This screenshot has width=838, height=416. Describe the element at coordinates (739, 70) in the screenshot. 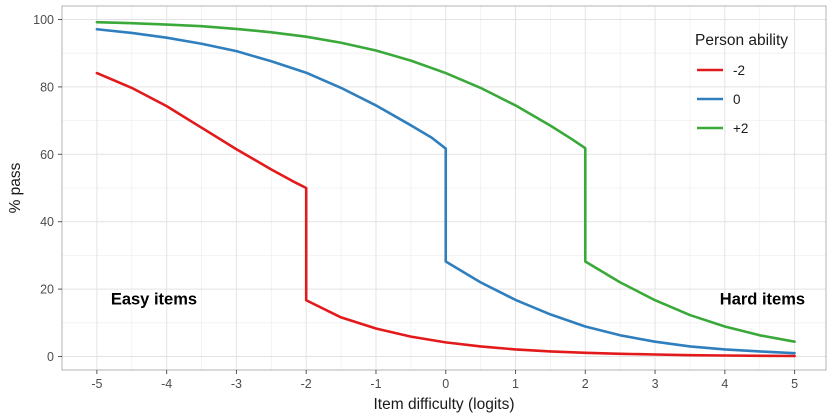

I see `legend-label: -2` at that location.